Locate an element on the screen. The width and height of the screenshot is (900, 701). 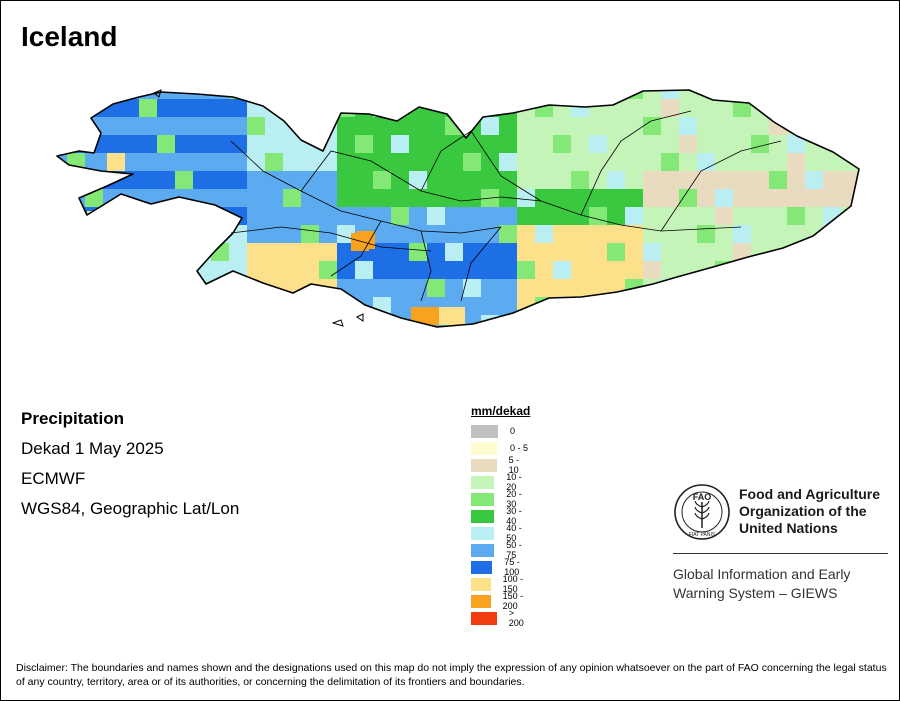
legend-label: 0 - 5 is located at coordinates (519, 448).